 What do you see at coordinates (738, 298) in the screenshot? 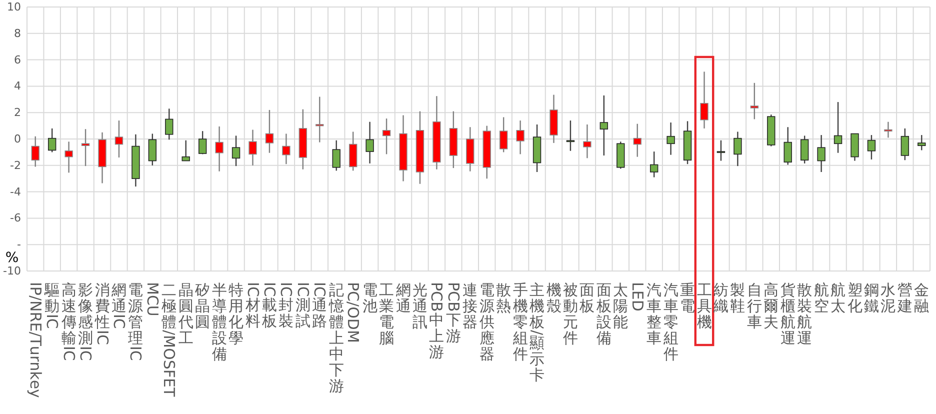
I see `x-tick-label: 製鞋` at bounding box center [738, 298].